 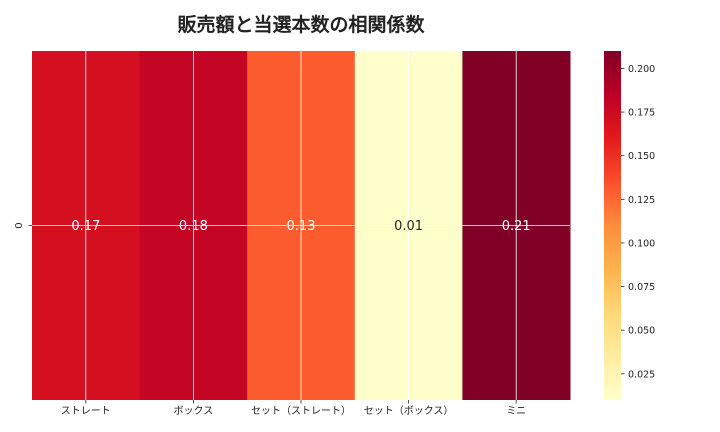 I want to click on colorbar: 0.025 0.050 0.075 0.100 0.125 0.150 0.175 0.200, so click(x=629, y=225).